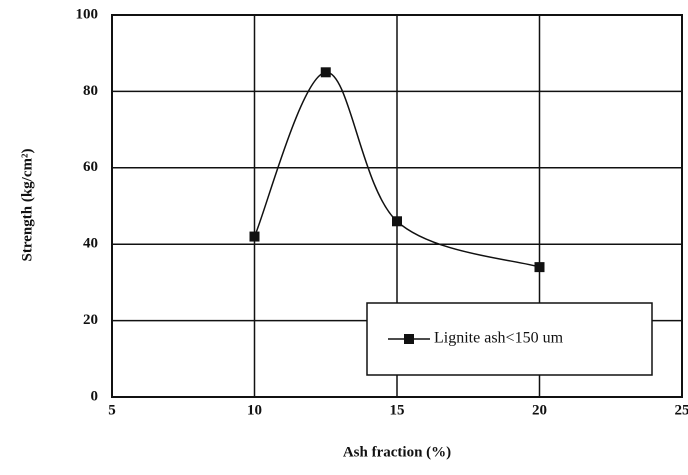 This screenshot has height=475, width=688. I want to click on x-tick-label: 15, so click(397, 410).